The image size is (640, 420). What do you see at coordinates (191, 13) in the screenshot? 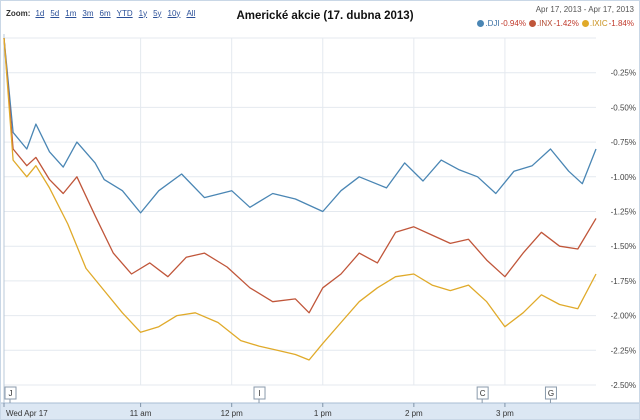
I see `zoom-all: All` at bounding box center [191, 13].